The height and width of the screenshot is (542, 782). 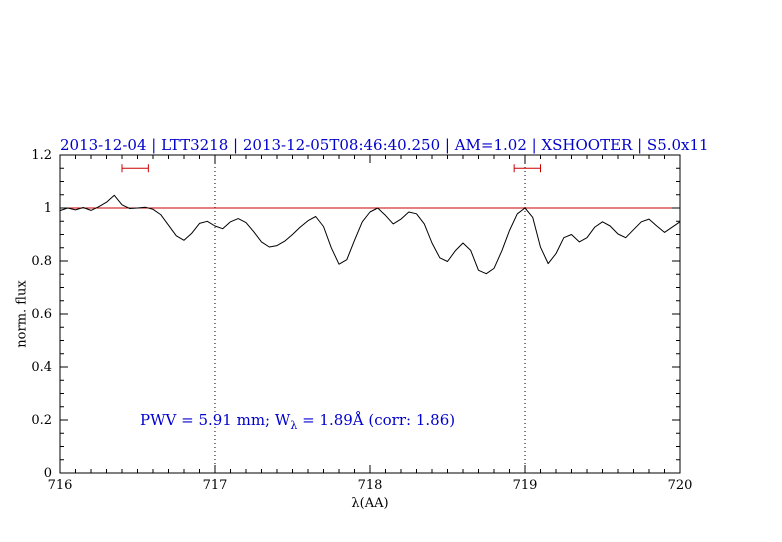 I want to click on y-tick-label: 0.6, so click(x=41, y=314).